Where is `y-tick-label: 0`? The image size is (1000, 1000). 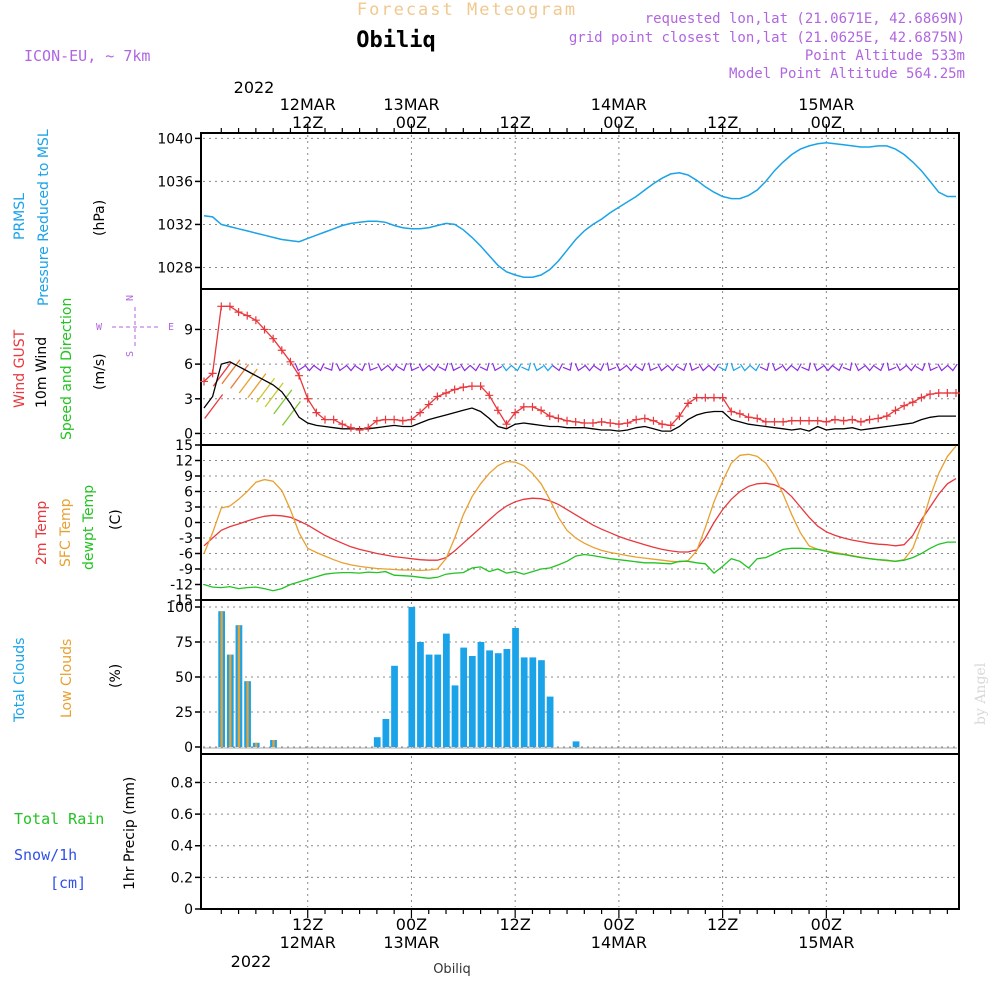 y-tick-label: 0 is located at coordinates (188, 910).